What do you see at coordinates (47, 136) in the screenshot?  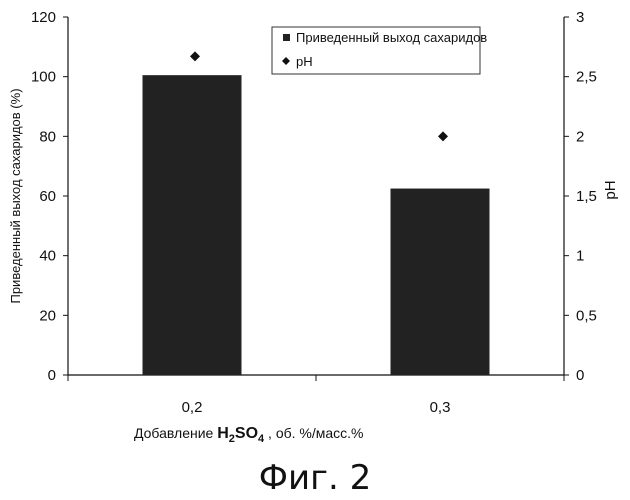 I see `y-tick-label: 80` at bounding box center [47, 136].